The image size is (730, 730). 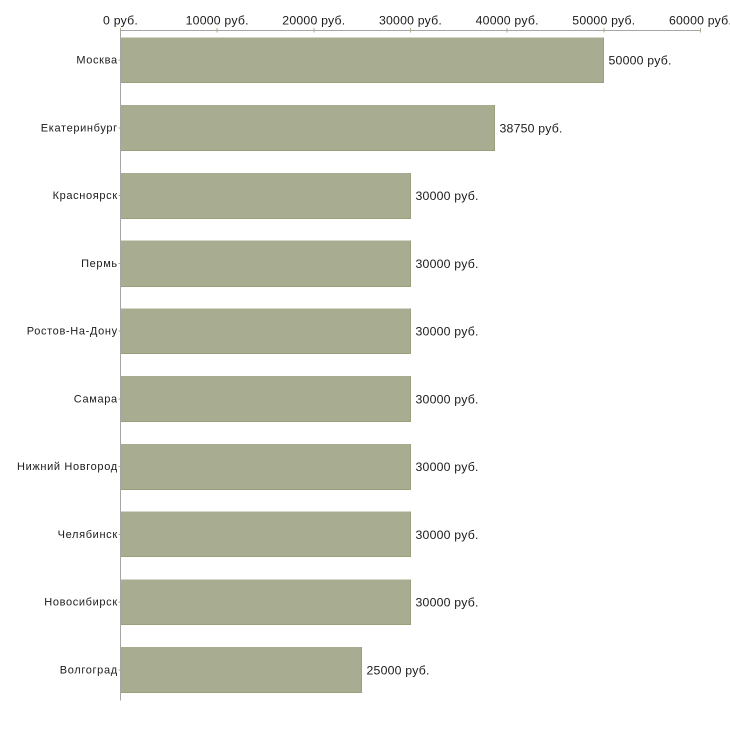 I want to click on svg-text: 40000 руб., so click(x=507, y=20).